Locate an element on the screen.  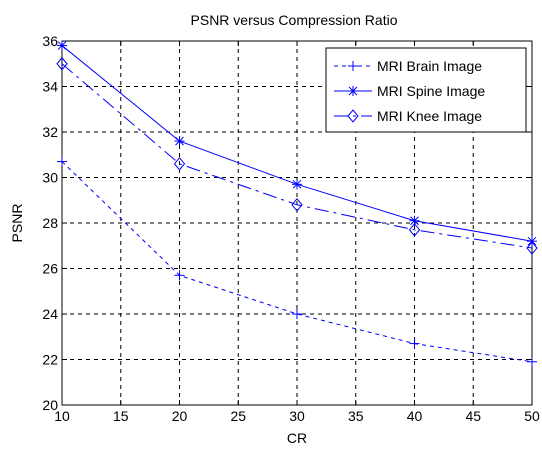
legend-label: MRI Knee Image is located at coordinates (429, 116).